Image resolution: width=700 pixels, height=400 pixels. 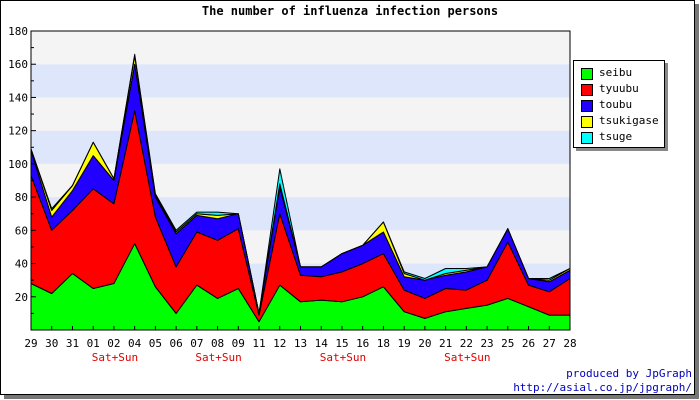 What do you see at coordinates (362, 343) in the screenshot?
I see `x-tick-label: 16` at bounding box center [362, 343].